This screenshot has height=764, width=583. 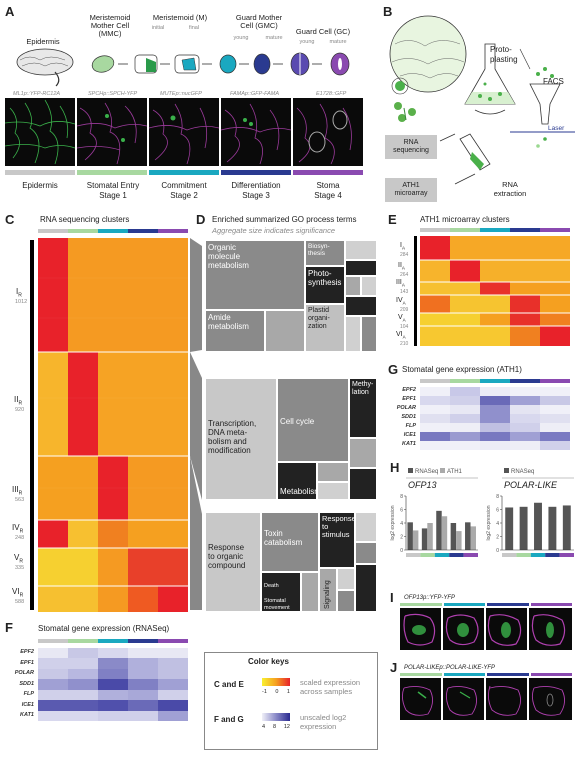 What do you see at coordinates (330, 687) in the screenshot?
I see `color-key-1-desc: scaled expression across samples` at bounding box center [330, 687].